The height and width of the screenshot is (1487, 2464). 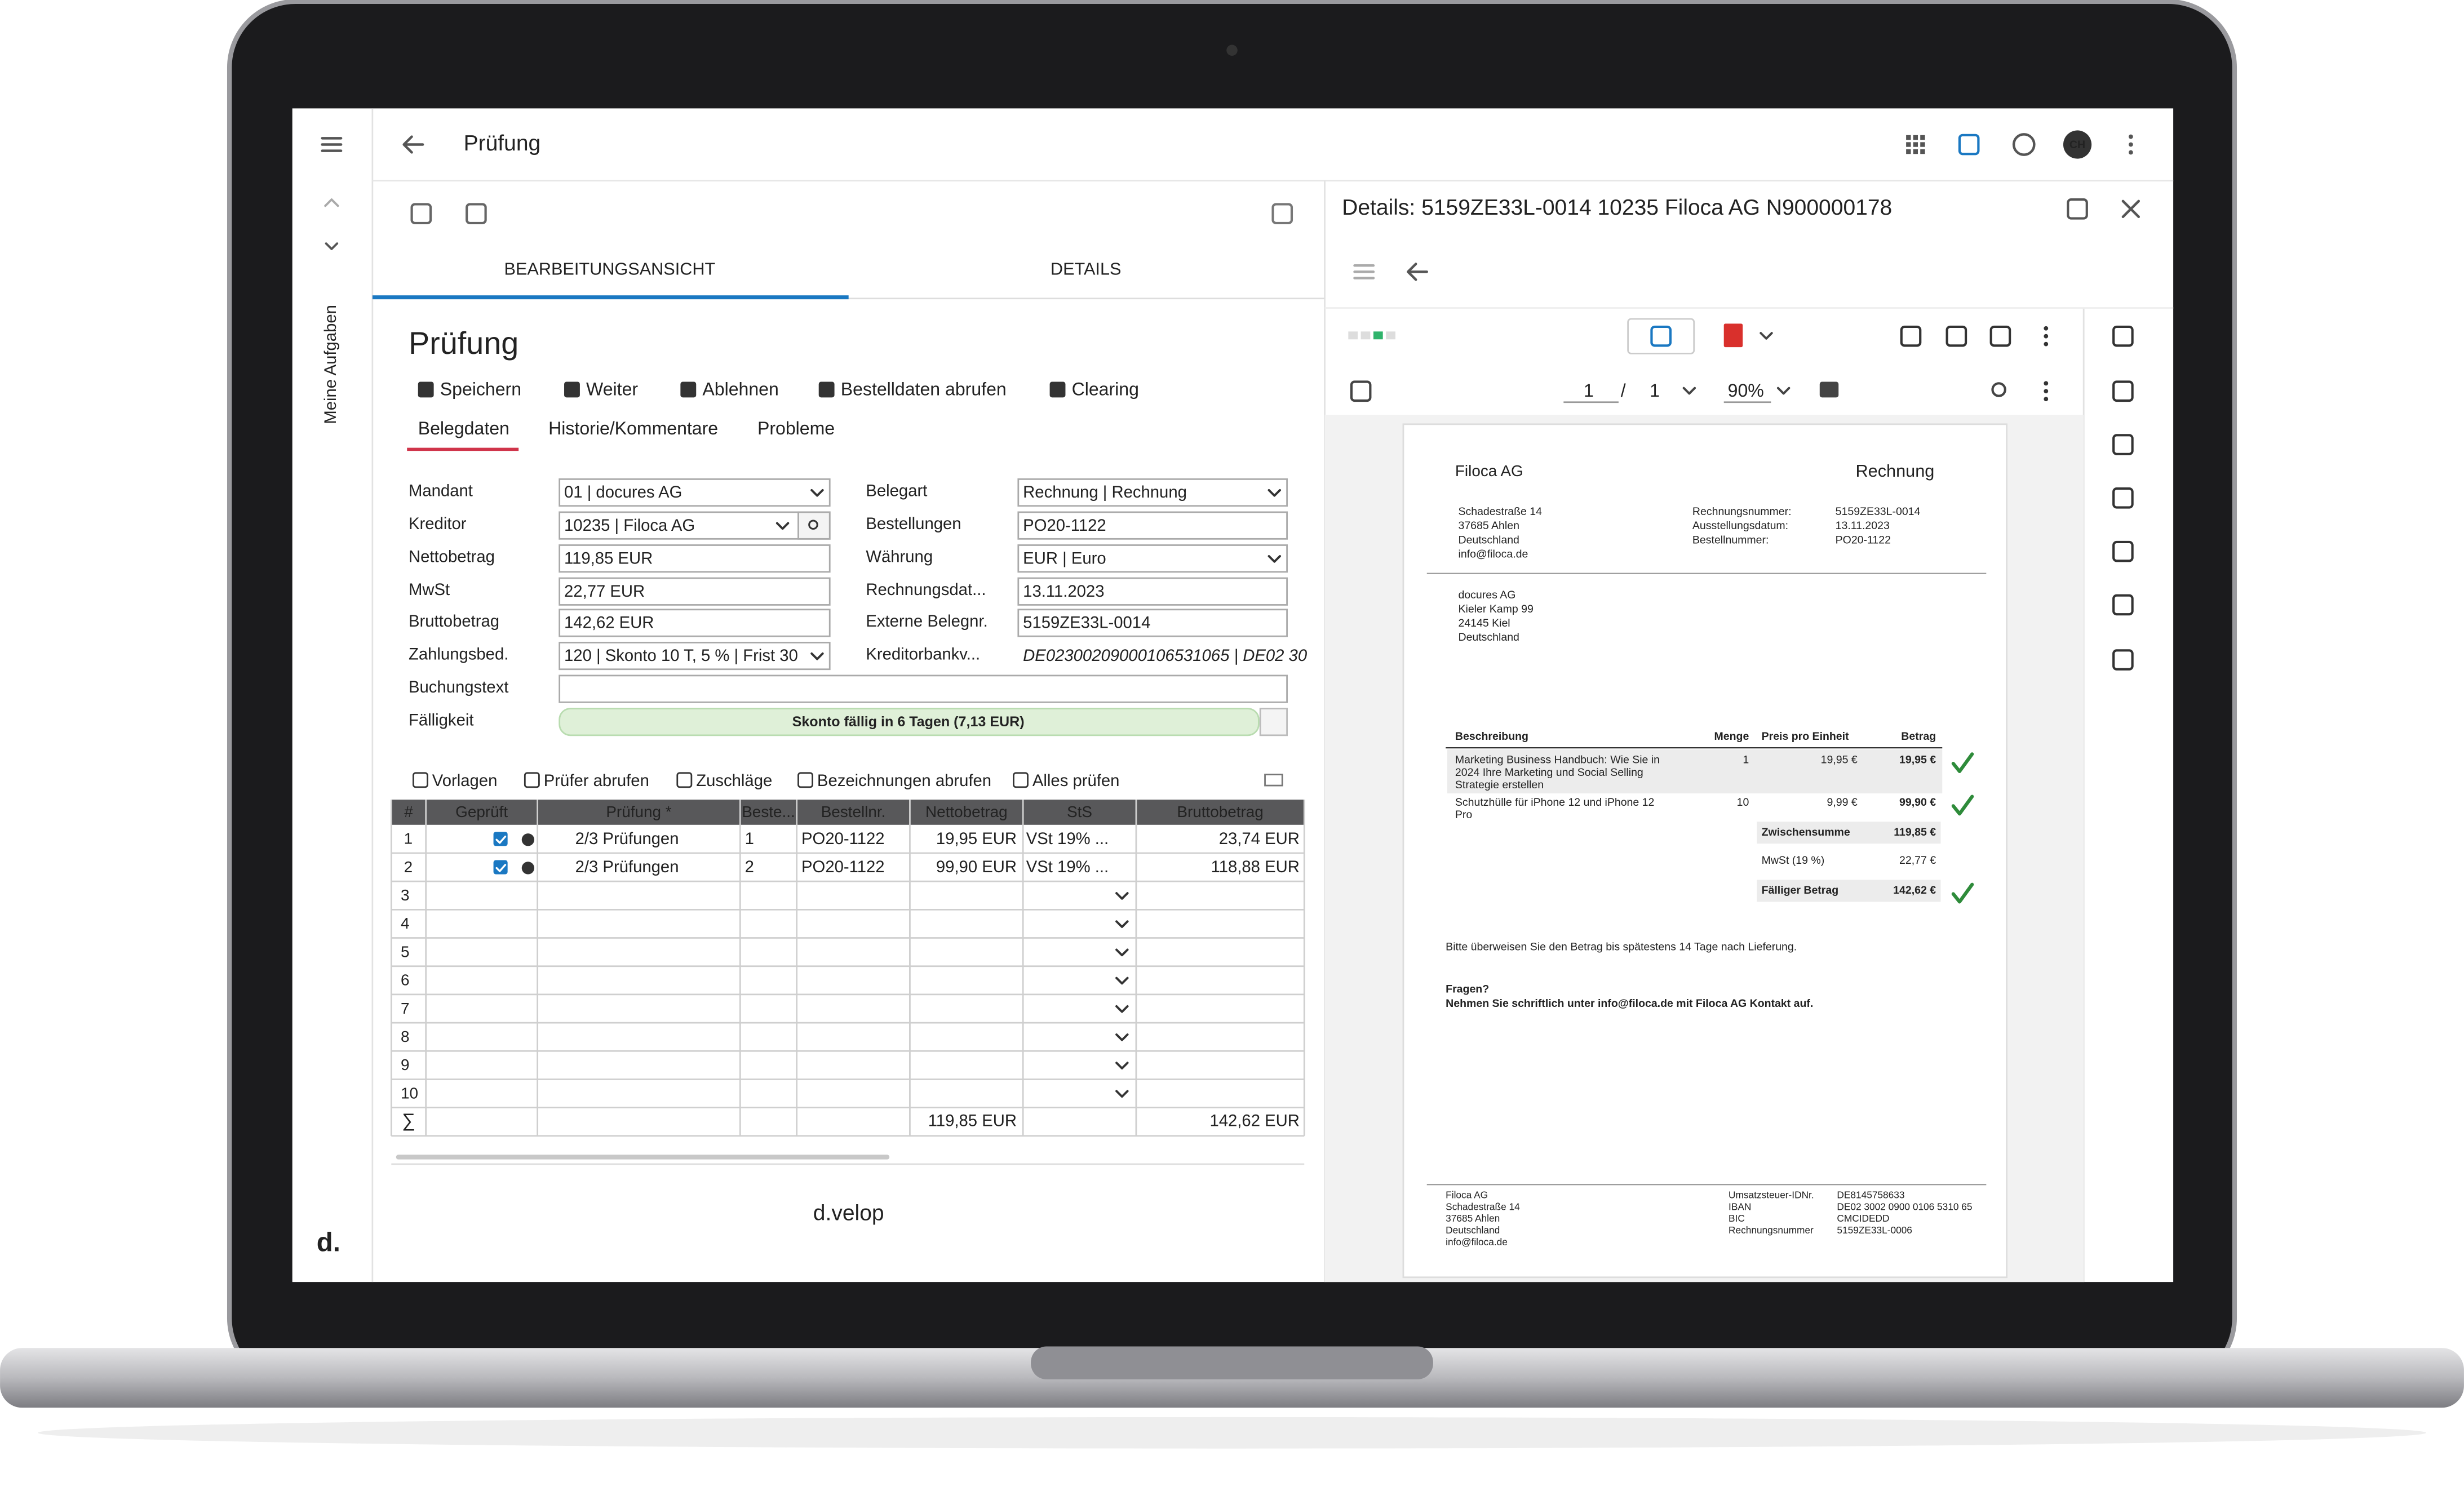 What do you see at coordinates (1829, 390) in the screenshot?
I see `comment-icon` at bounding box center [1829, 390].